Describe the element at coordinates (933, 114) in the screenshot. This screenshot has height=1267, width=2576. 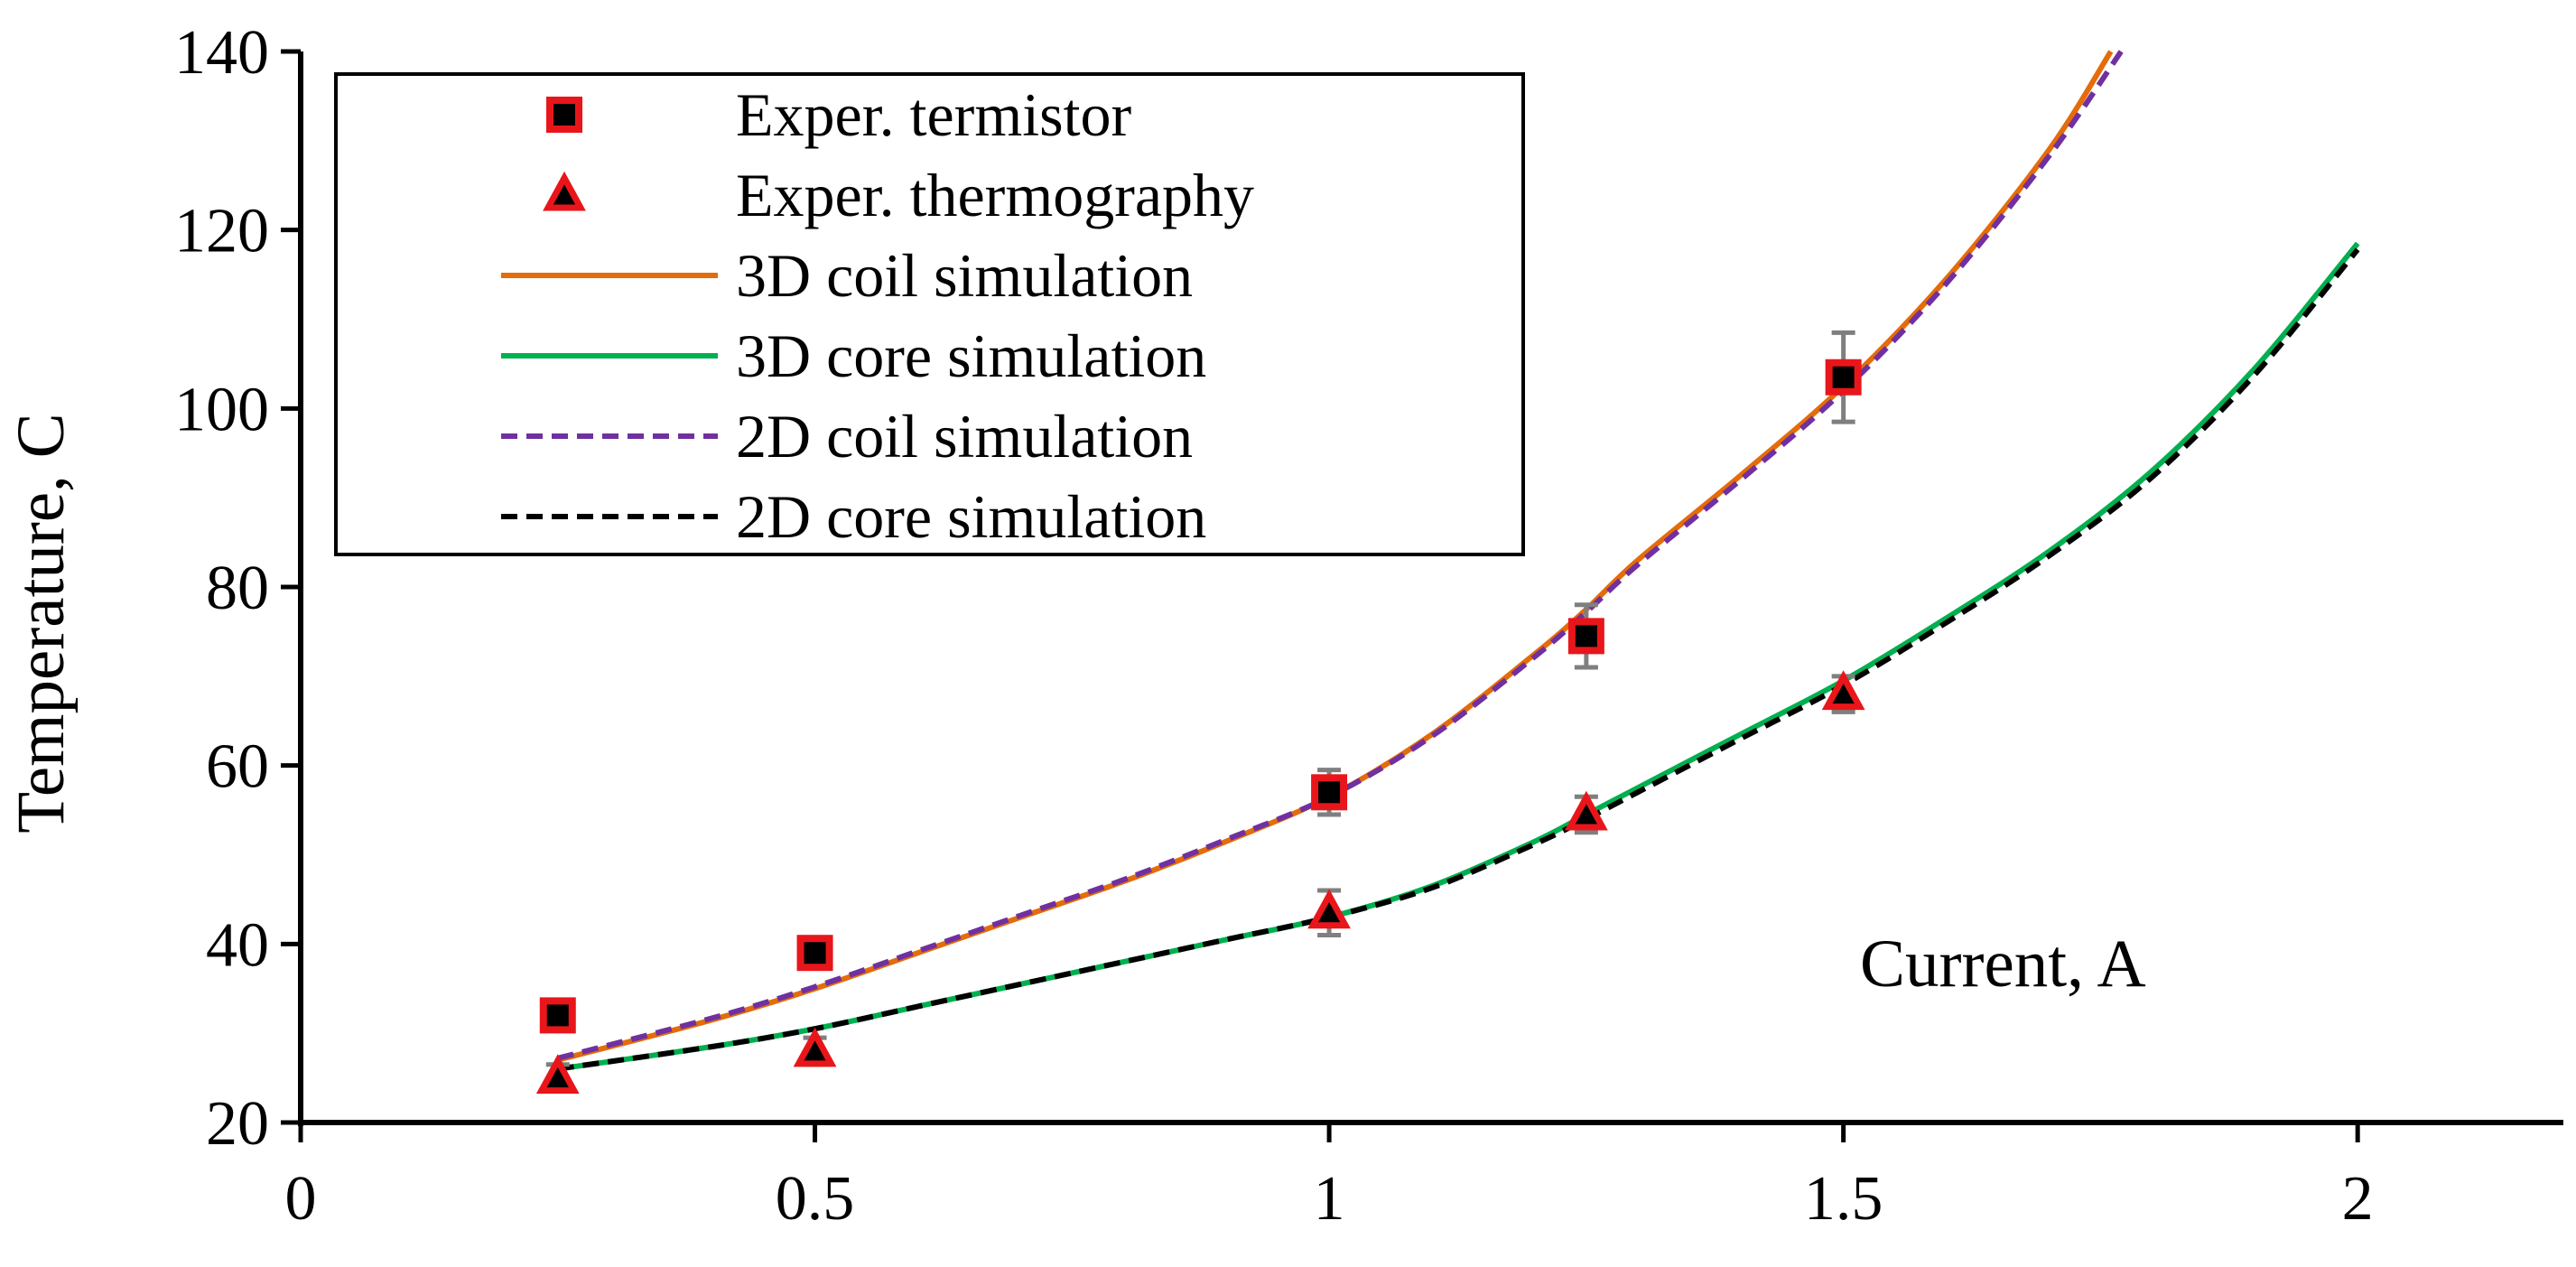
I see `legend-label: Exper. termistor` at that location.